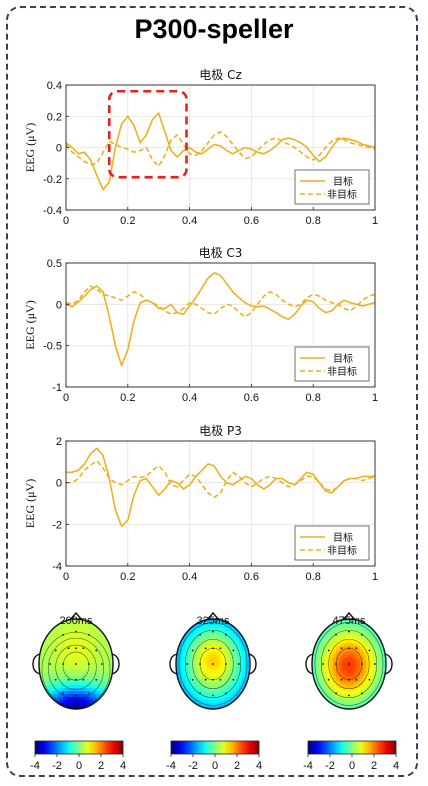 This screenshot has width=428, height=786. Describe the element at coordinates (57, 567) in the screenshot. I see `y-tick-label: -4` at that location.